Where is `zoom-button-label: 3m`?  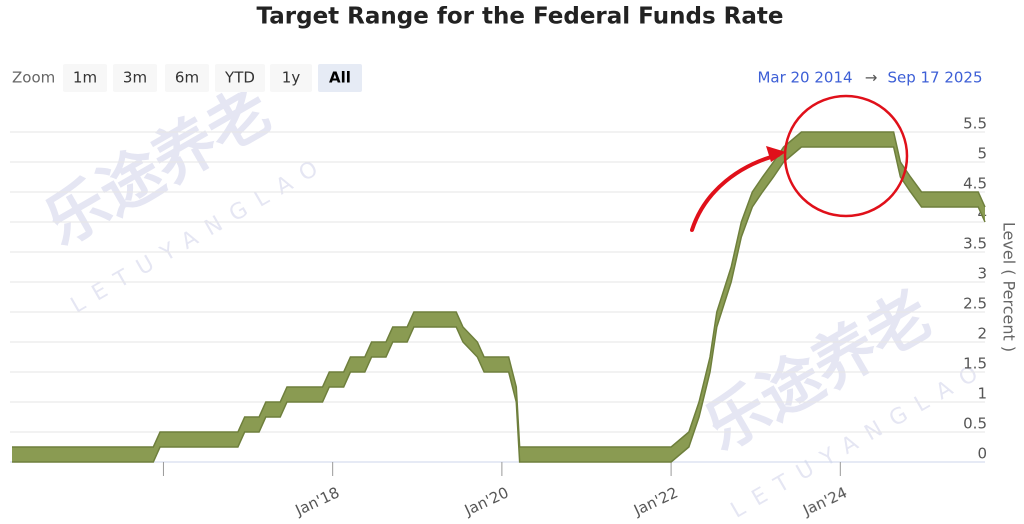 zoom-button-label: 3m is located at coordinates (135, 78).